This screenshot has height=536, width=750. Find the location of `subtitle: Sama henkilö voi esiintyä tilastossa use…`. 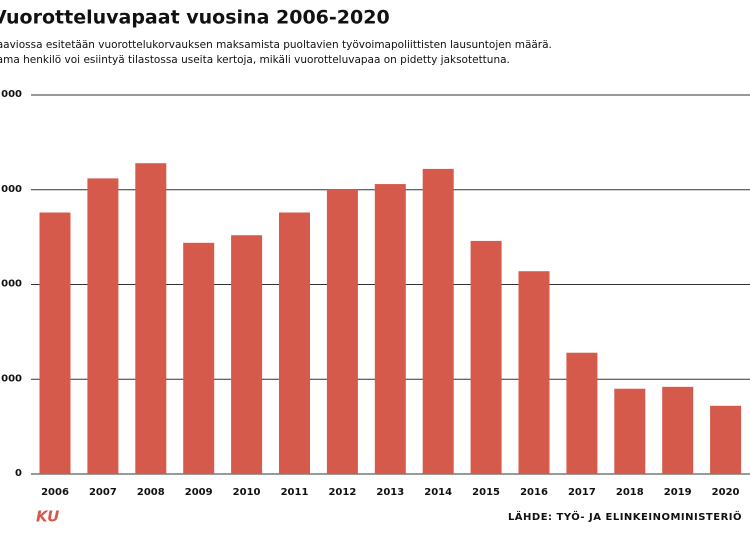

subtitle: Sama henkilö voi esiintyä tilastossa use… is located at coordinates (255, 60).